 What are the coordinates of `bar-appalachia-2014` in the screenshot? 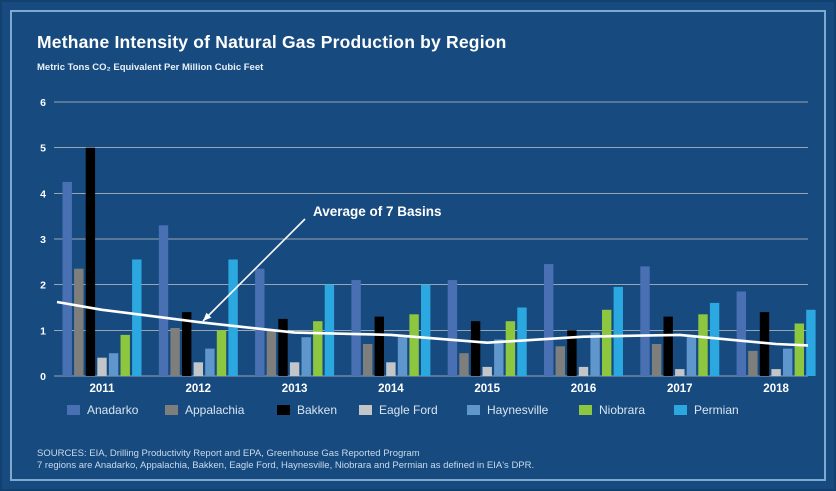 It's located at (368, 360).